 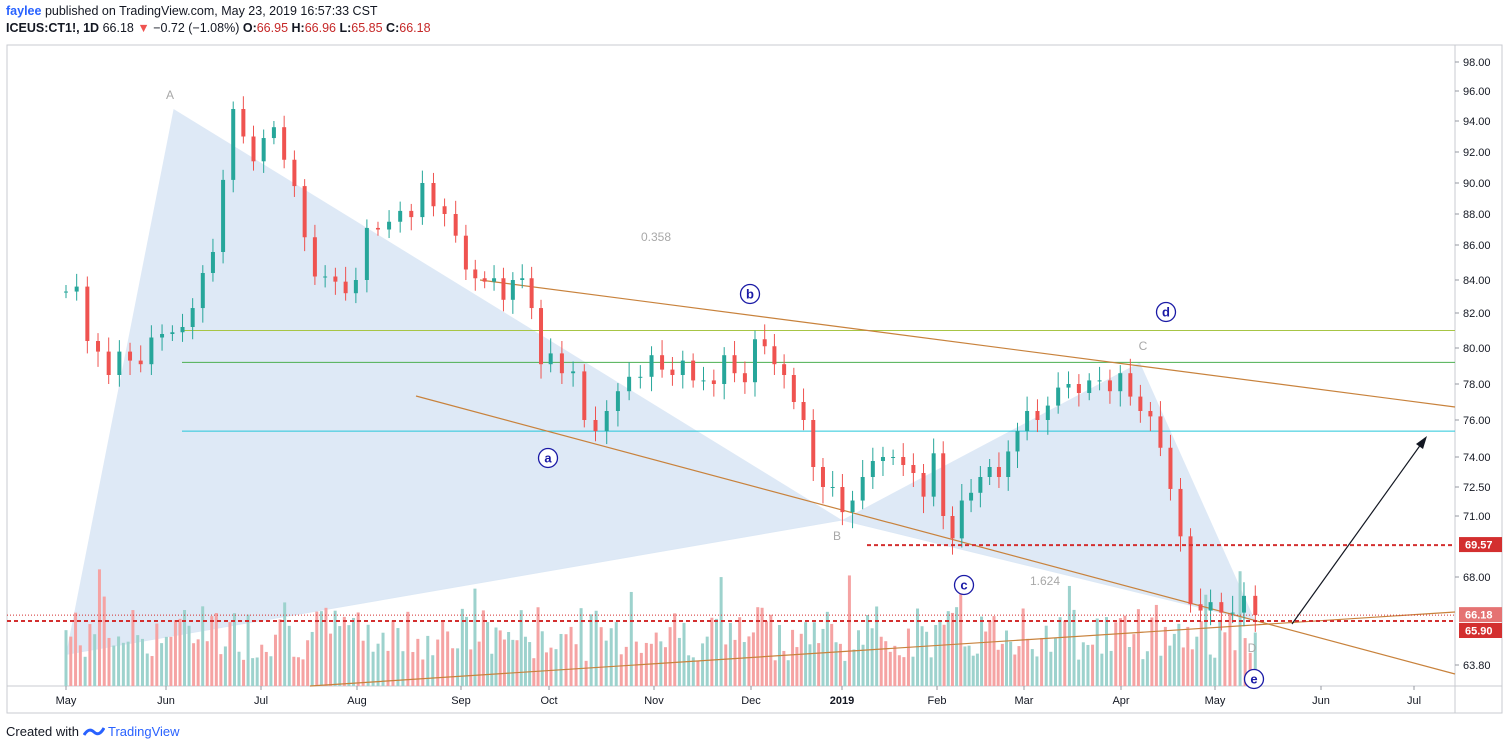 I want to click on x-axis-tick-label: Jul, so click(x=1414, y=701).